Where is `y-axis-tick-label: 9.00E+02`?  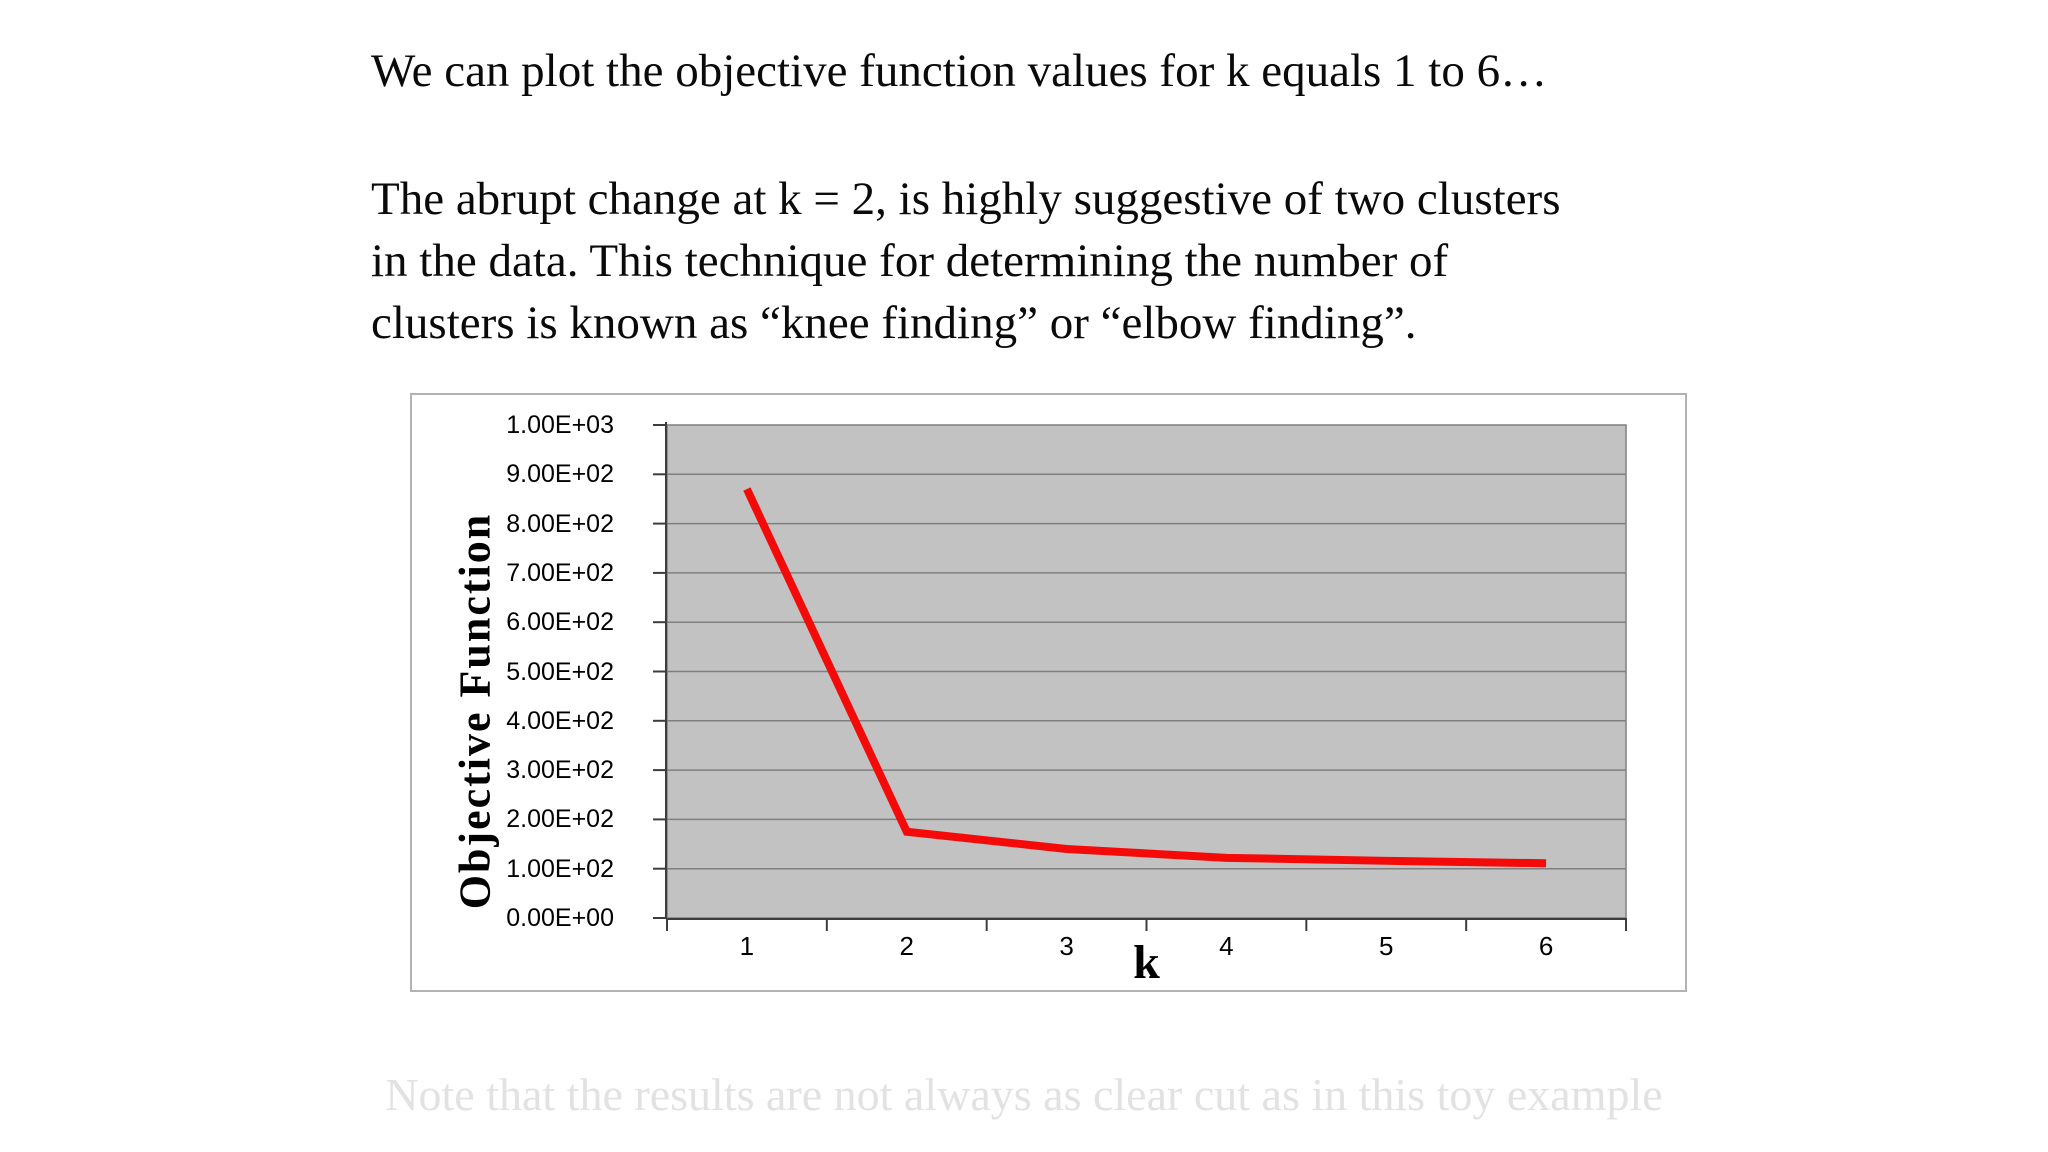
y-axis-tick-label: 9.00E+02 is located at coordinates (560, 474).